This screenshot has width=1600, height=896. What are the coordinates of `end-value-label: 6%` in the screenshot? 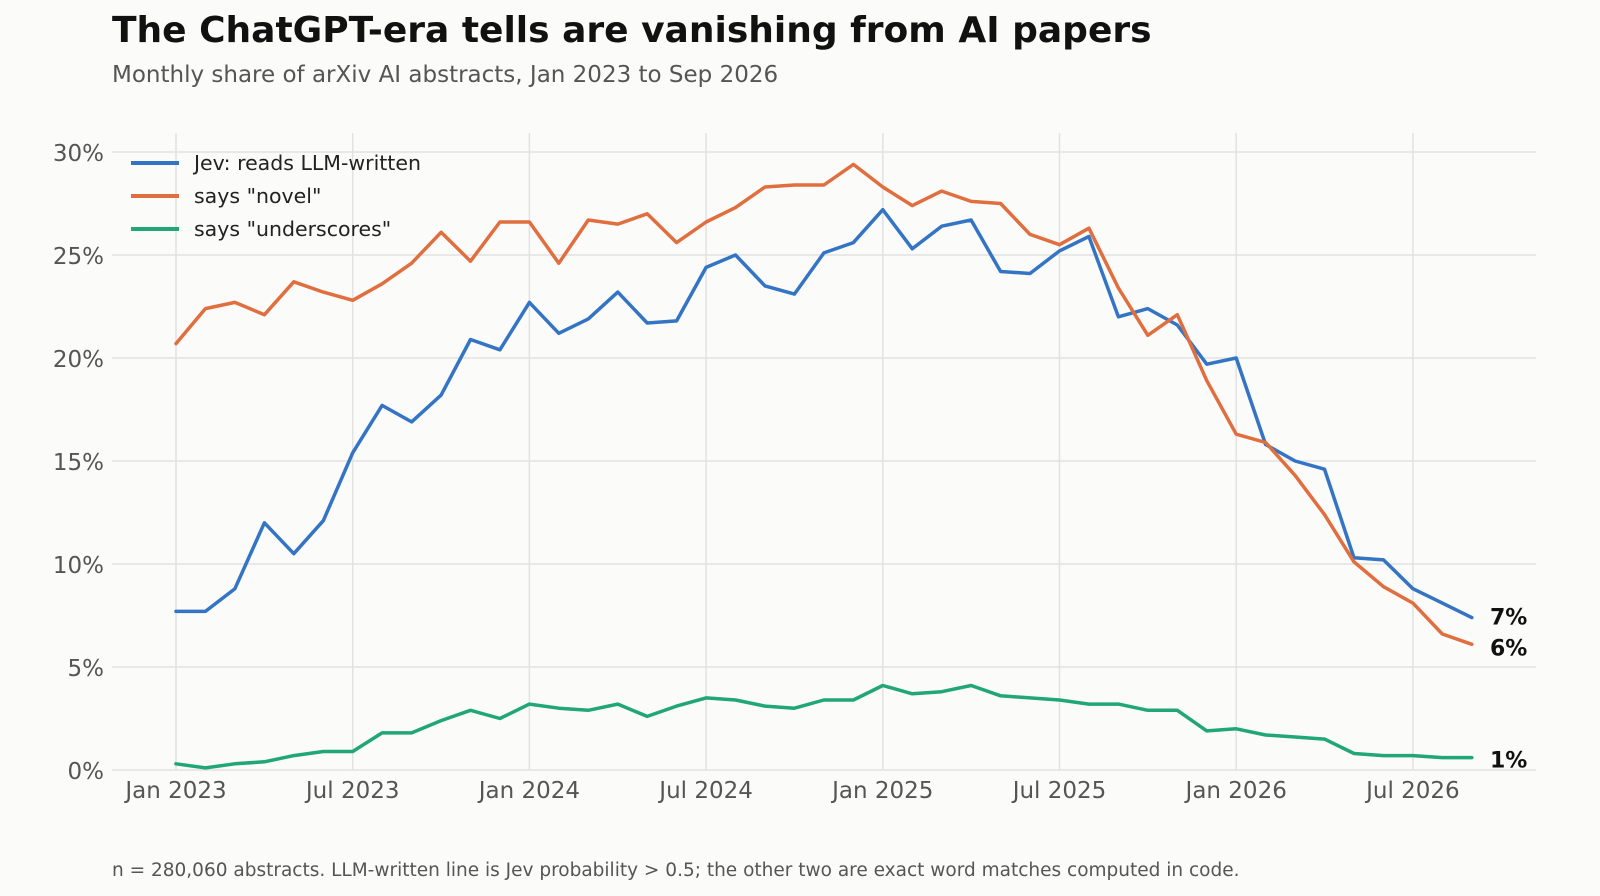 It's located at (1508, 648).